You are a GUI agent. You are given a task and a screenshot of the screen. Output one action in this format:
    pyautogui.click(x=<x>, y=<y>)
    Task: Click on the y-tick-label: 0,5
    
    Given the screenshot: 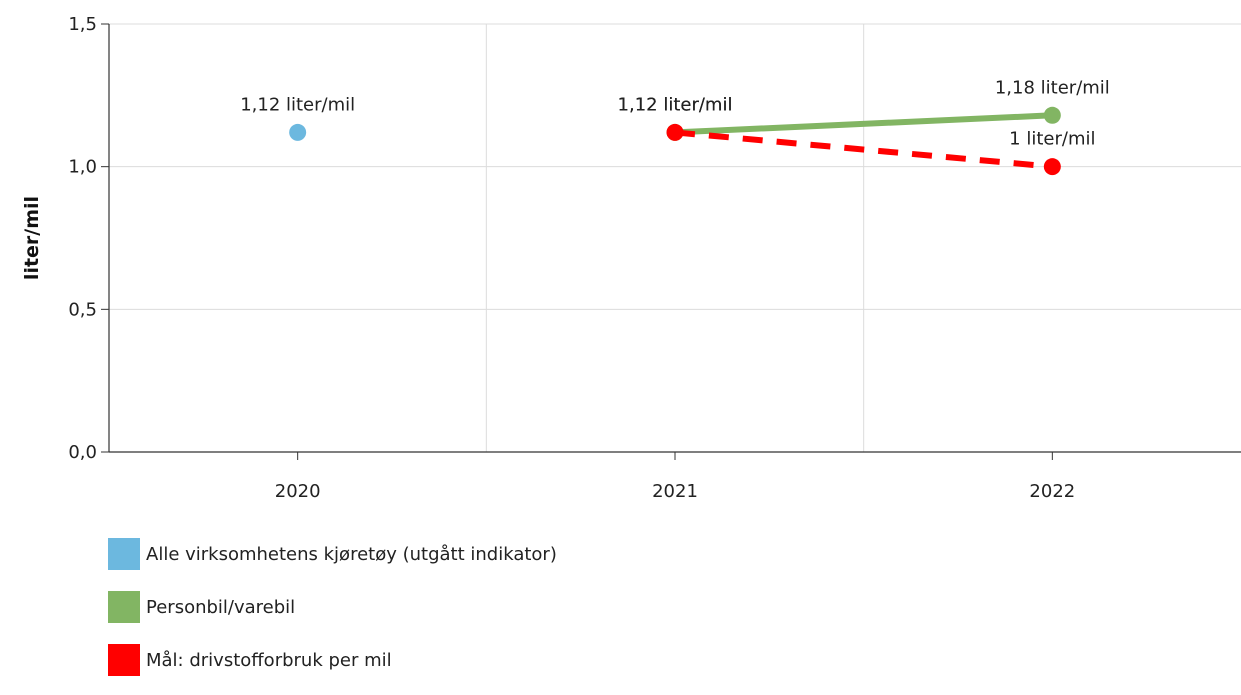 What is the action you would take?
    pyautogui.click(x=82, y=309)
    